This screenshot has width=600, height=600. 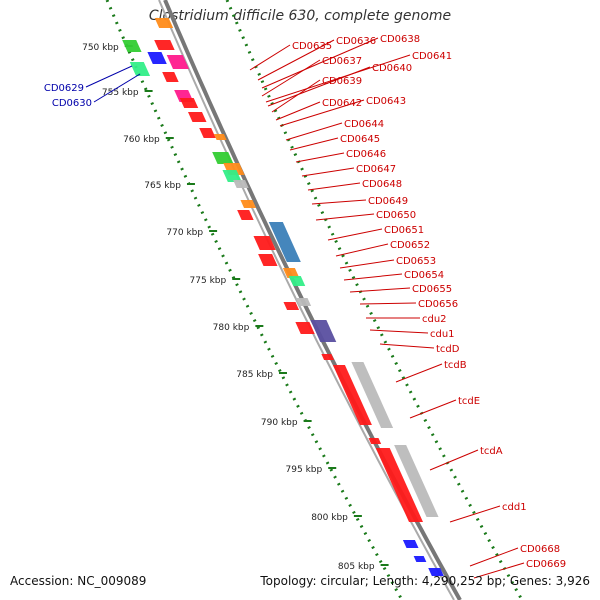 What do you see at coordinates (410, 245) in the screenshot?
I see `gene-label-cd0652: CD0652` at bounding box center [410, 245].